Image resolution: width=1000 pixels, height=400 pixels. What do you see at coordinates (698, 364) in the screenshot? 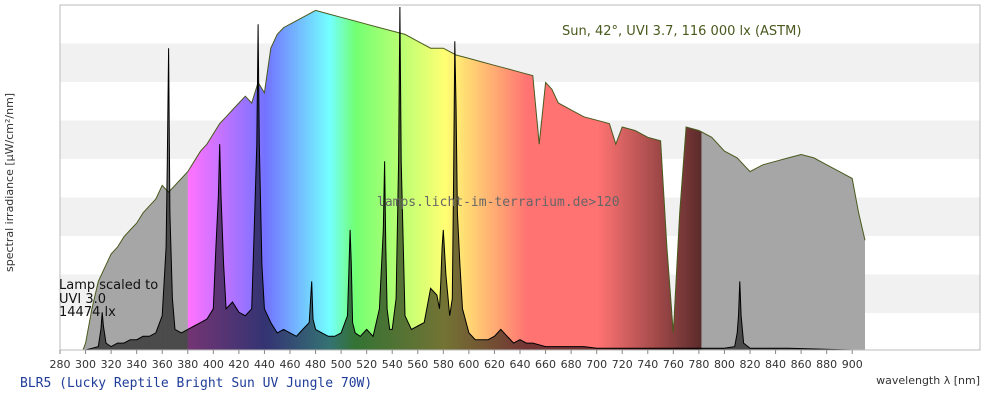
I see `x-tick-label: 780` at bounding box center [698, 364].